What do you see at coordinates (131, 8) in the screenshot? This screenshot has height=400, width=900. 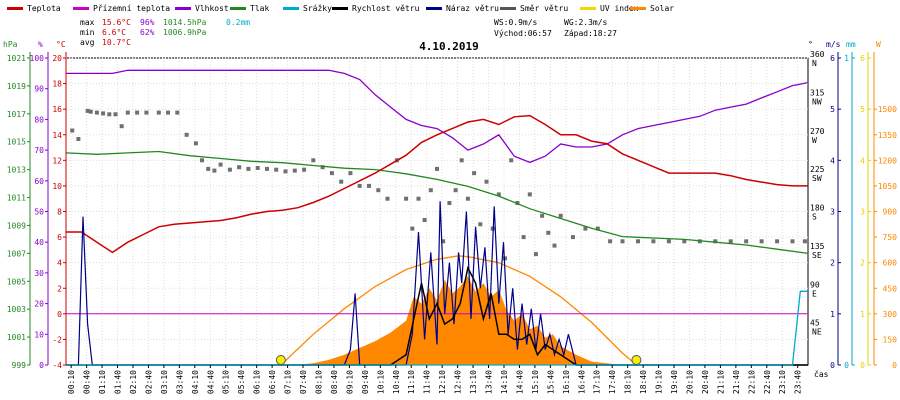 I see `legend-label: Přízemní teplota` at bounding box center [131, 8].